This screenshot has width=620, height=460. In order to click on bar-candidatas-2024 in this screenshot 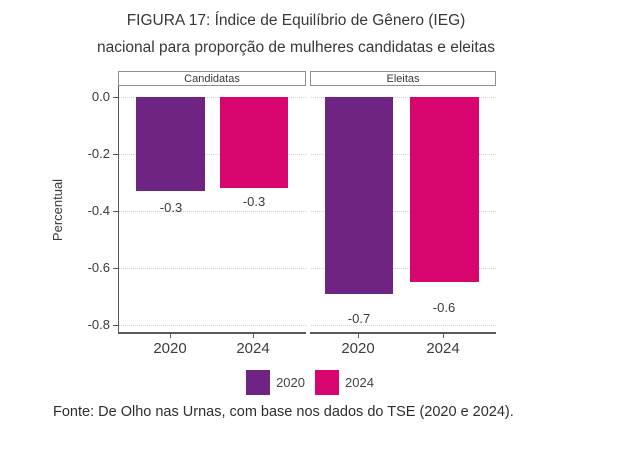, I will do `click(254, 142)`.